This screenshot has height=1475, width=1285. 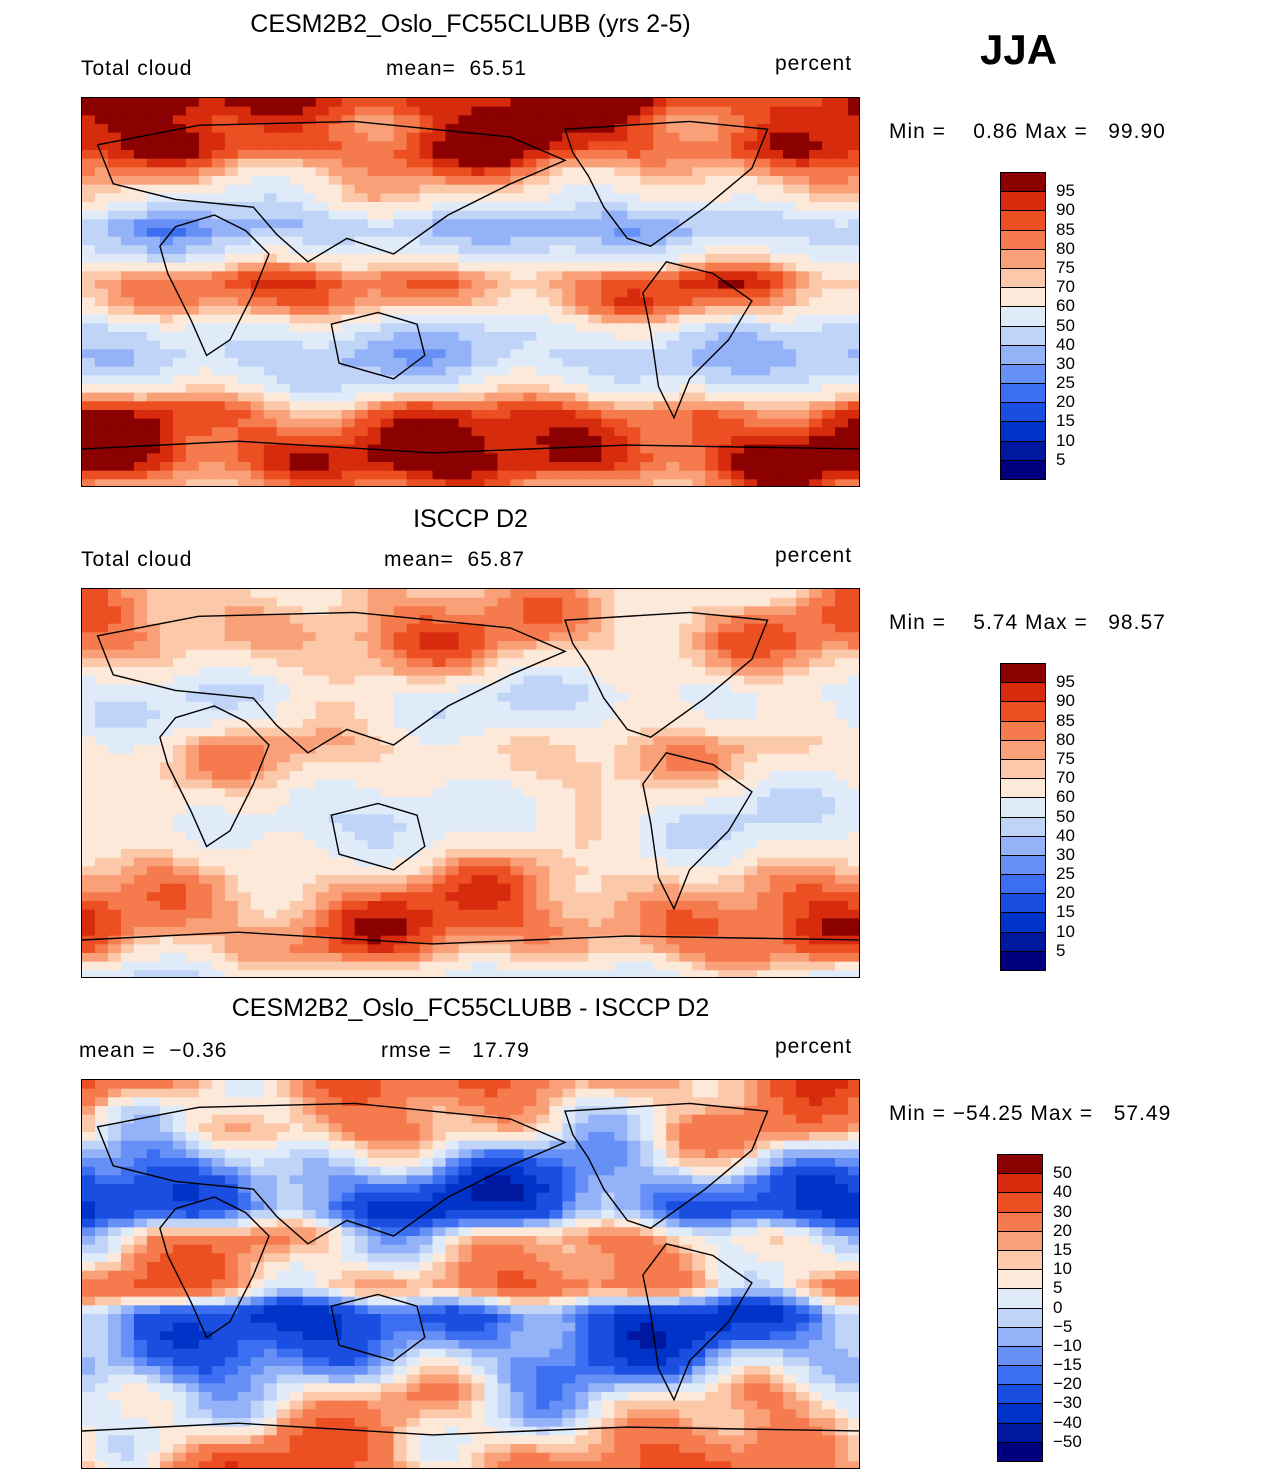 I want to click on panel1-title: CESM2B2_Oslo_FC55CLUBB (yrs 2-5), so click(x=470, y=24).